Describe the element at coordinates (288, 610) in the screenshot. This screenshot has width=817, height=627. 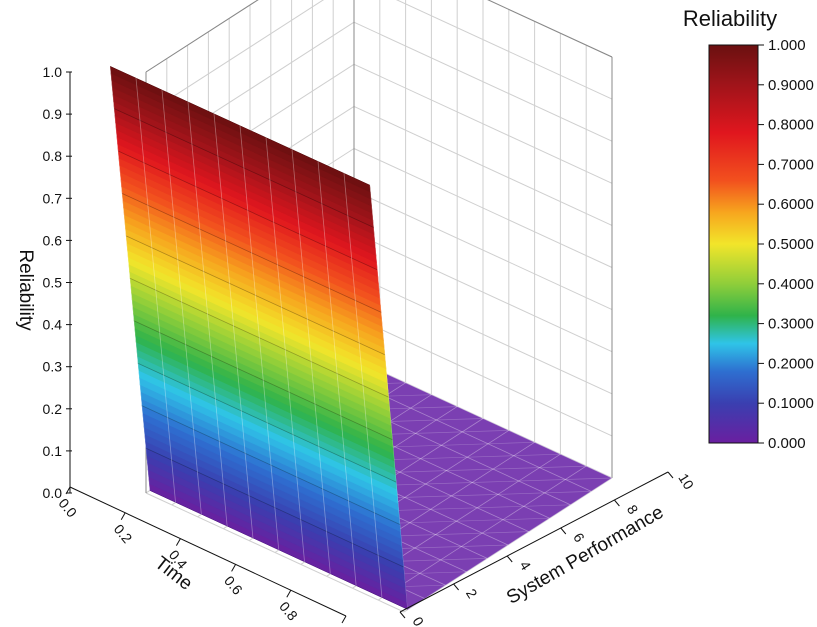
I see `x-tick-label: 0.8` at that location.